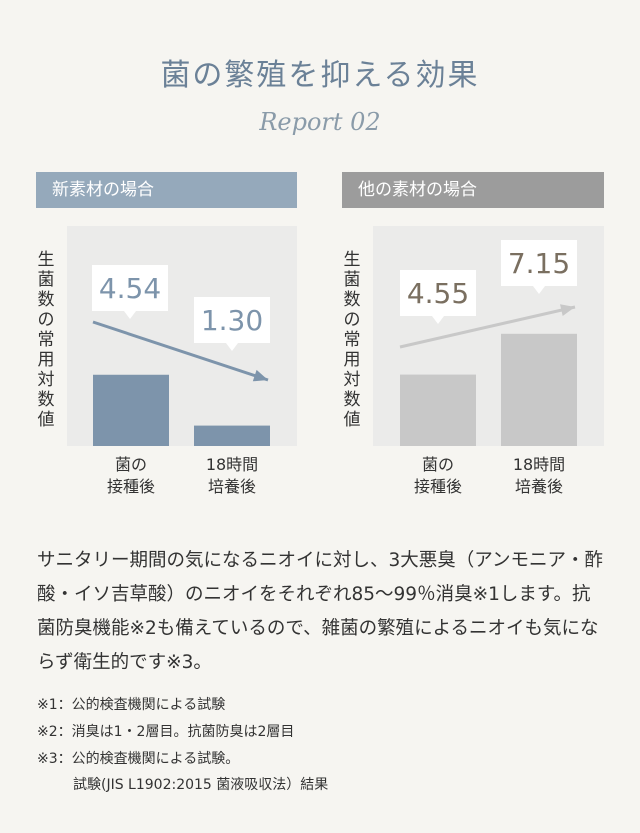  I want to click on data-label-0-0: 4.54, so click(130, 288).